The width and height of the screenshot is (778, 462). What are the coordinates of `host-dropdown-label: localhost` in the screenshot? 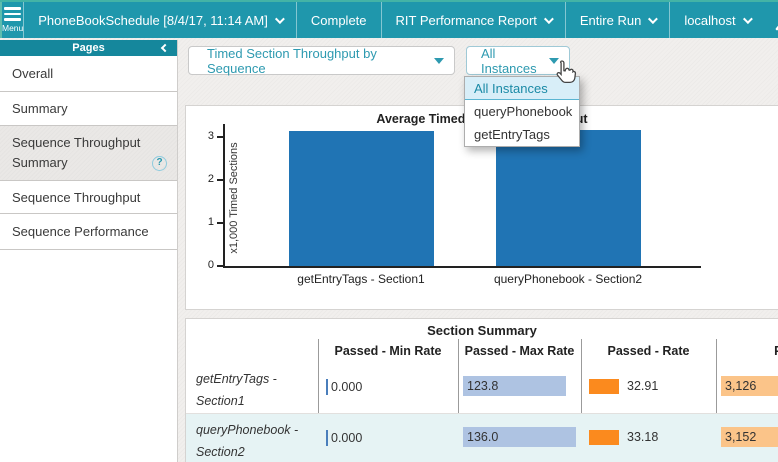 It's located at (710, 20).